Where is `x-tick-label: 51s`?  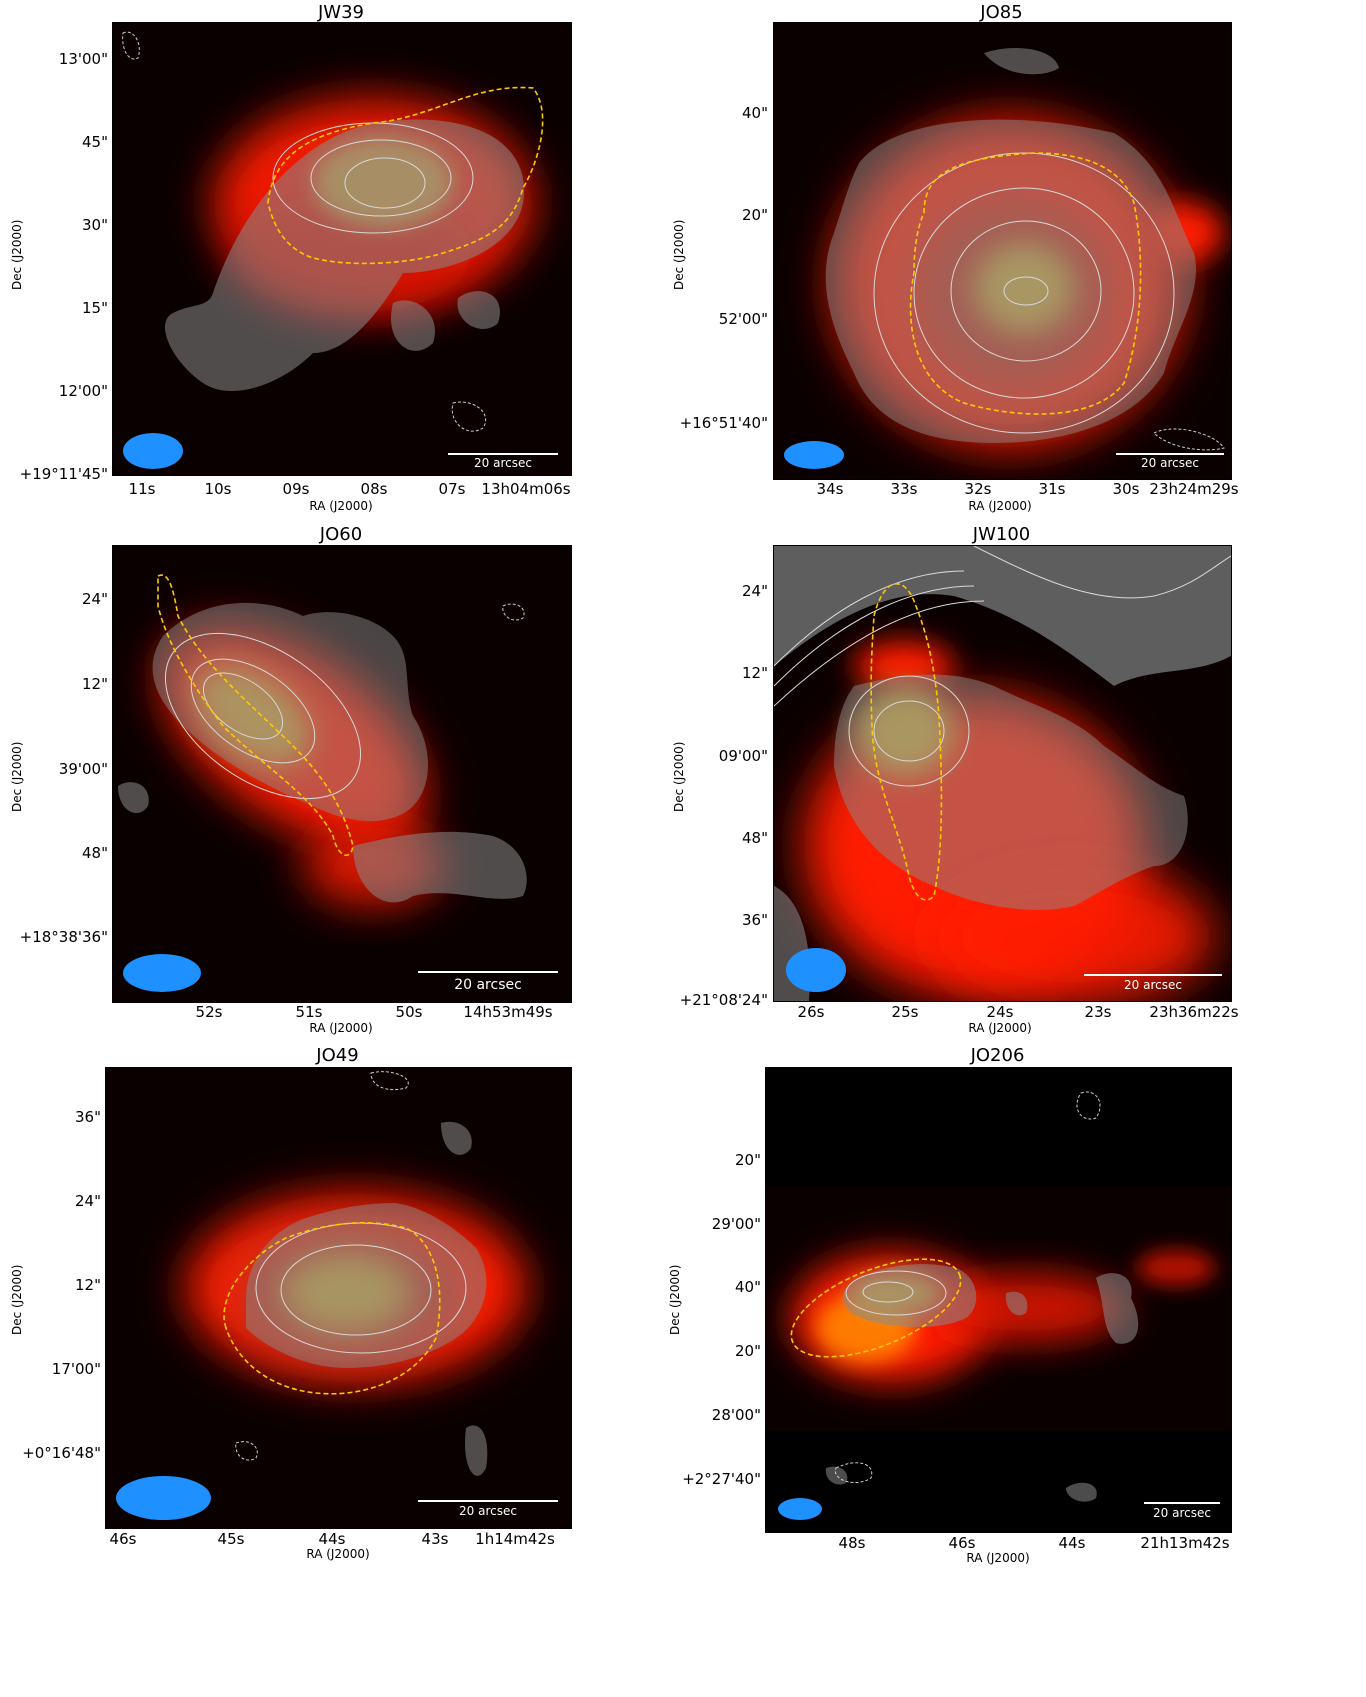 x-tick-label: 51s is located at coordinates (309, 1012).